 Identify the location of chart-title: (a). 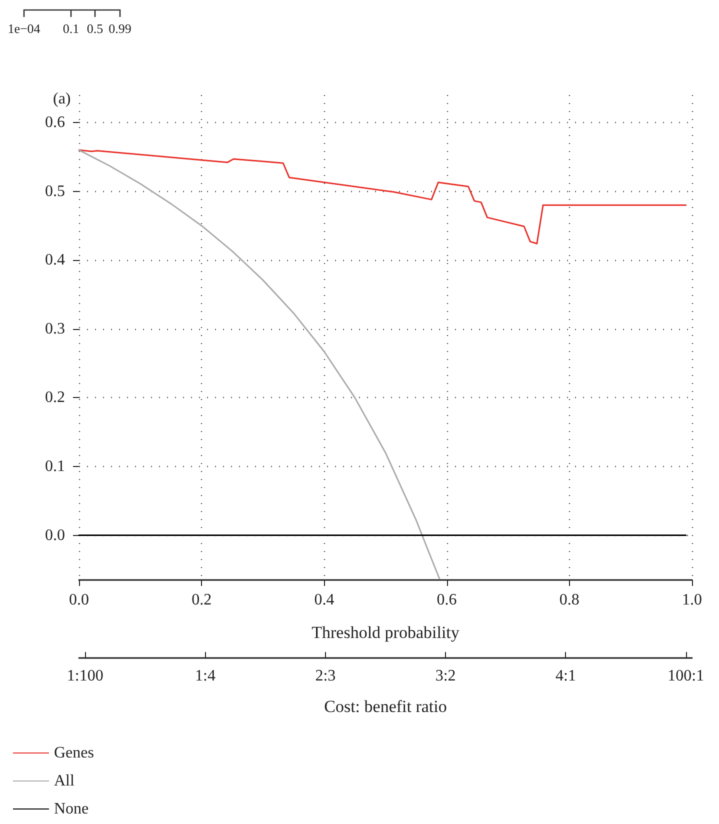
(62, 99).